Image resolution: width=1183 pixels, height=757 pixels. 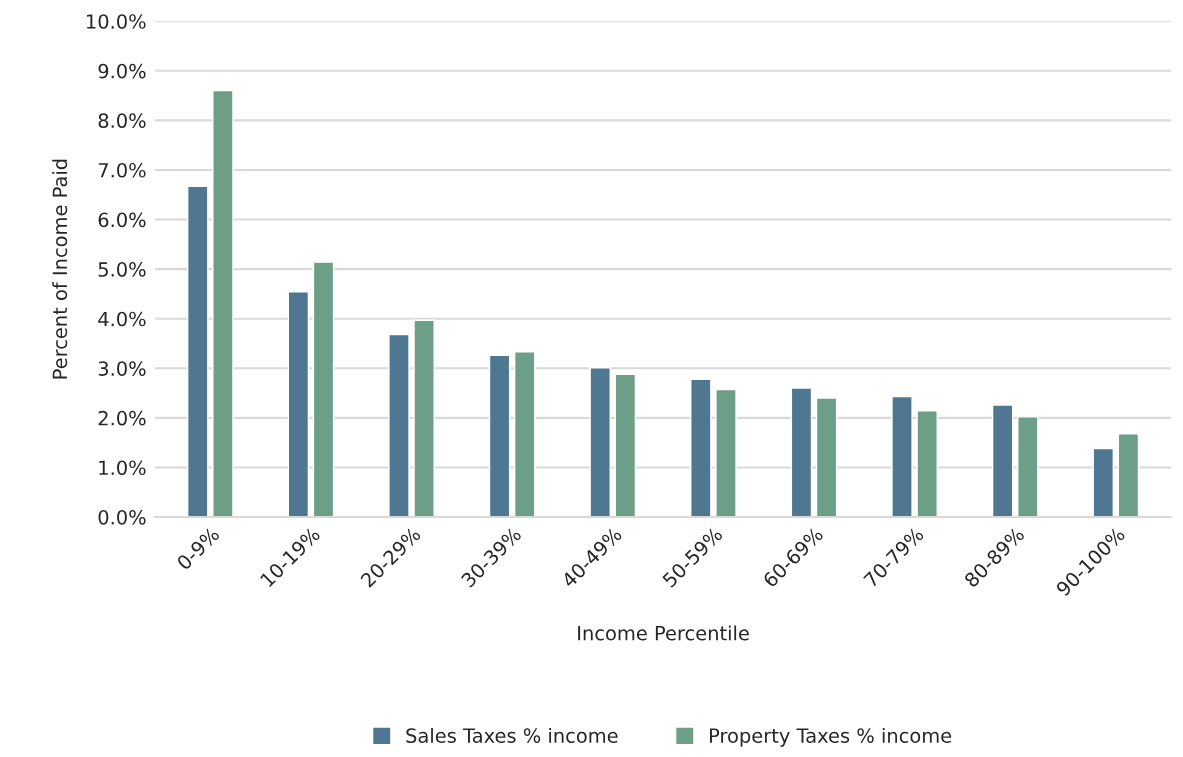 I want to click on y-tick-label: 0.0%, so click(x=122, y=517).